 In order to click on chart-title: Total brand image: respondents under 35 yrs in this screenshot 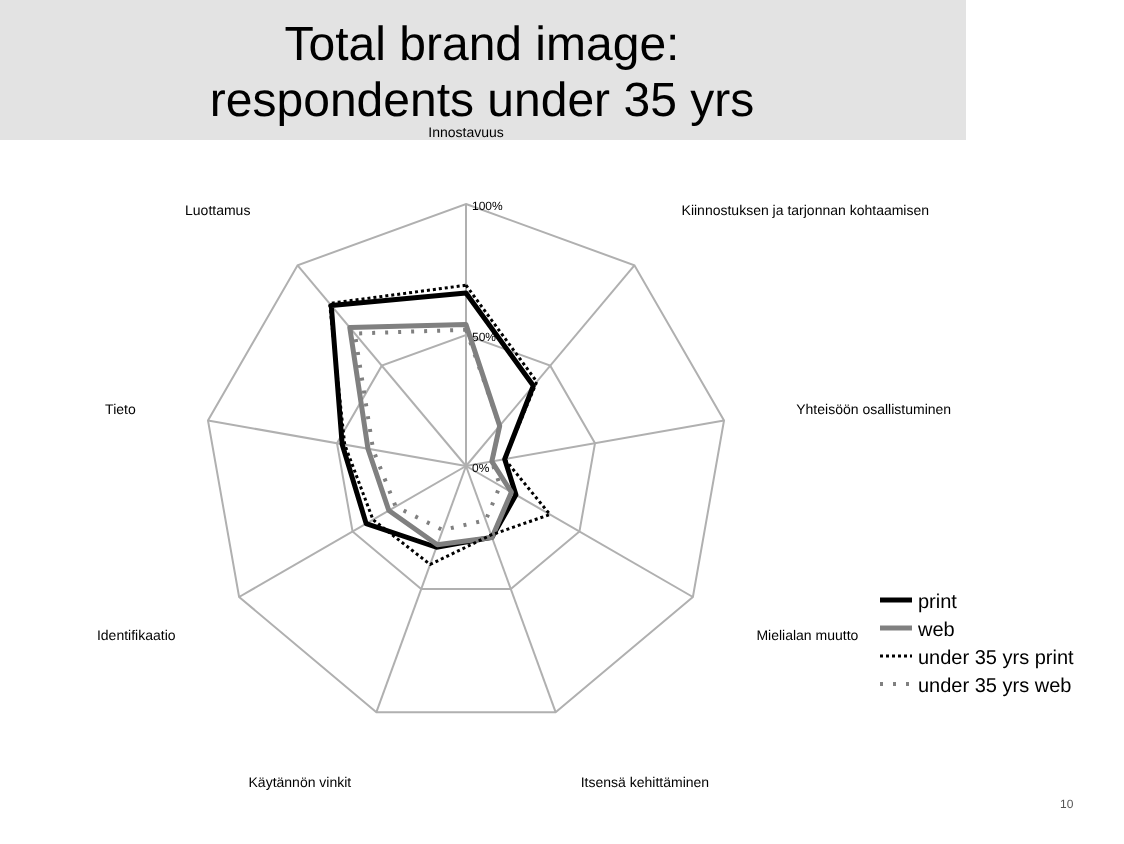, I will do `click(482, 73)`.